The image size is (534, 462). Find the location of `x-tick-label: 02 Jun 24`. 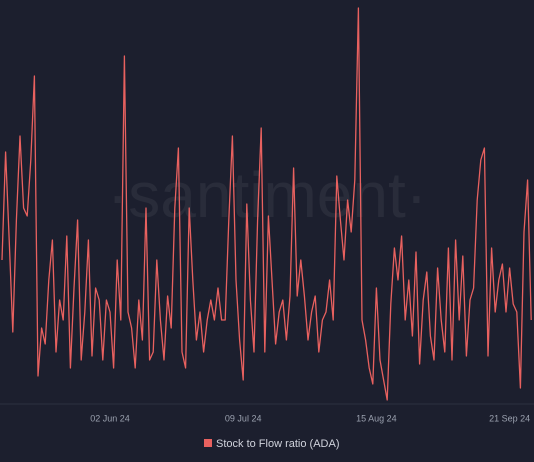

x-tick-label: 02 Jun 24 is located at coordinates (110, 418).